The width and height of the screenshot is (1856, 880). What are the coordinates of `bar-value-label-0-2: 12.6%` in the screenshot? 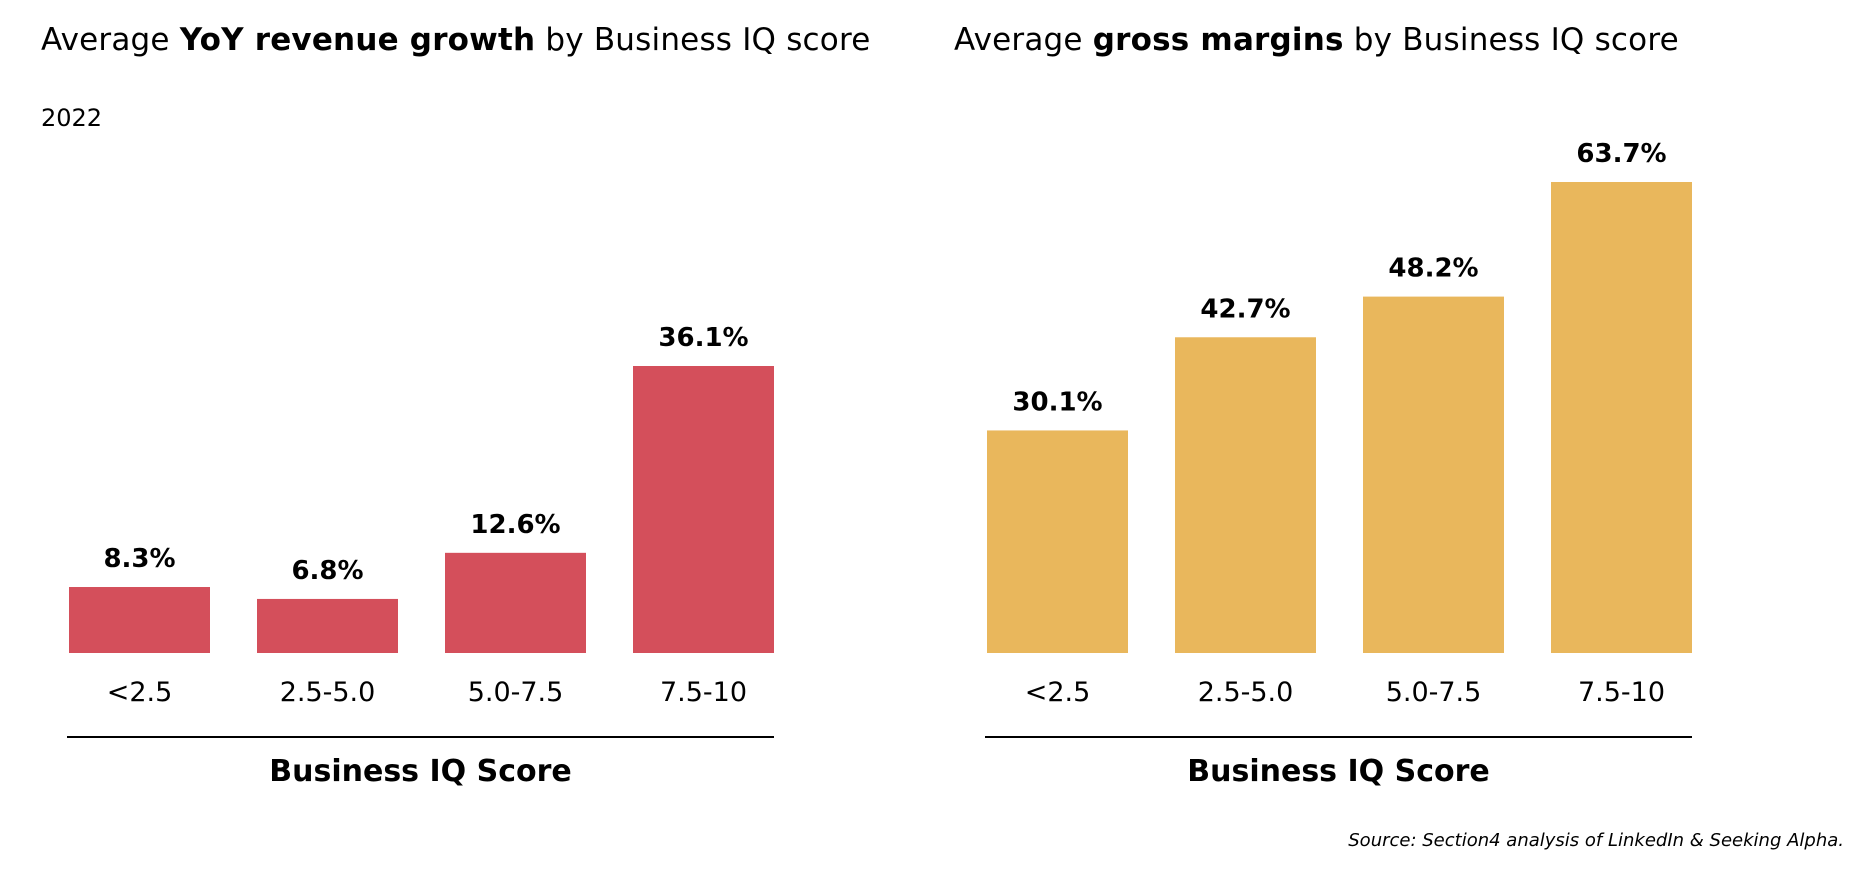 It's located at (515, 525).